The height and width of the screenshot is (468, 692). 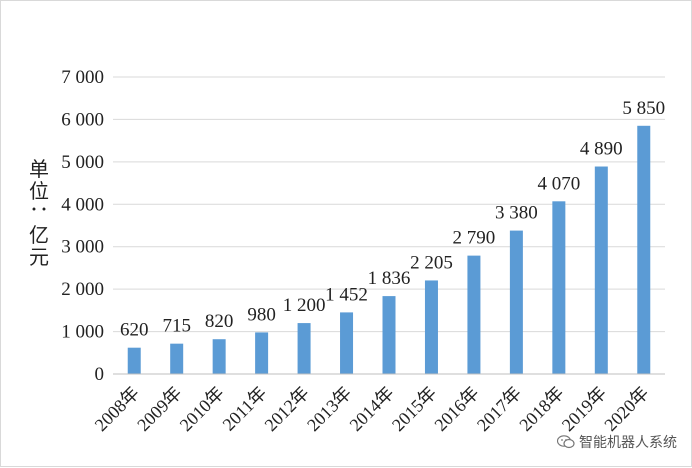 I want to click on wechat-icon, so click(x=566, y=442).